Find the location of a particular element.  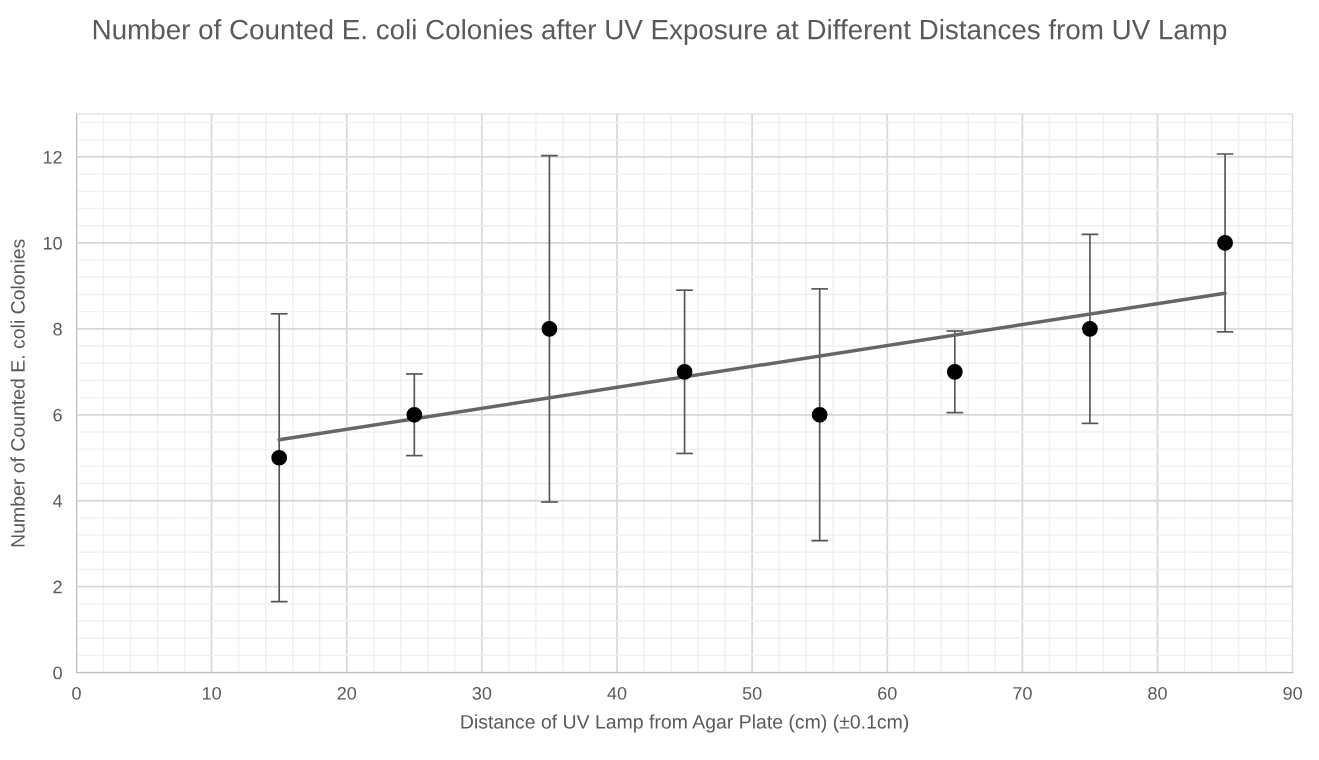

x-tick-label: 40 is located at coordinates (617, 693).